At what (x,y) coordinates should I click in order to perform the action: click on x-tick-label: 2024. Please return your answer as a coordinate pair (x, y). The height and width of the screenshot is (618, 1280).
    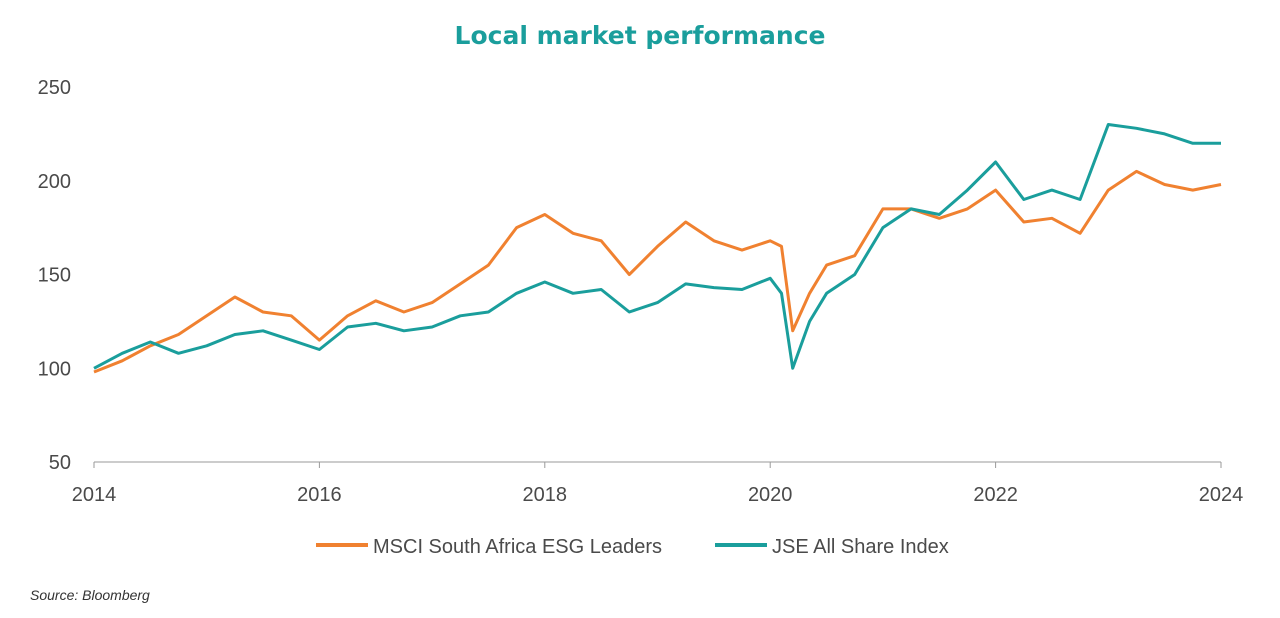
    Looking at the image, I should click on (1221, 495).